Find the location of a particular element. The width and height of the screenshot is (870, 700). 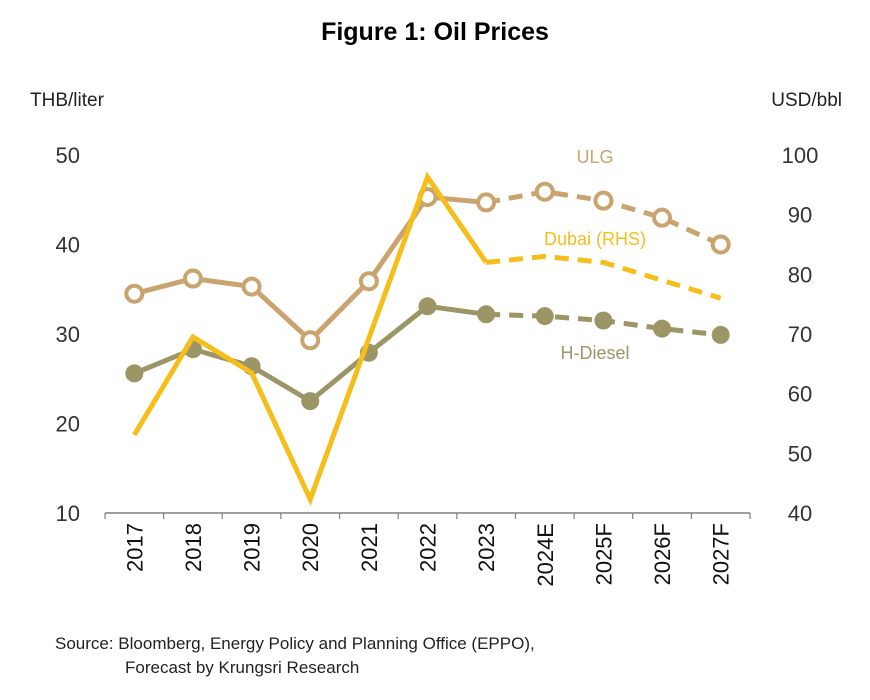

right-axis-tick-label: 80 is located at coordinates (800, 274).